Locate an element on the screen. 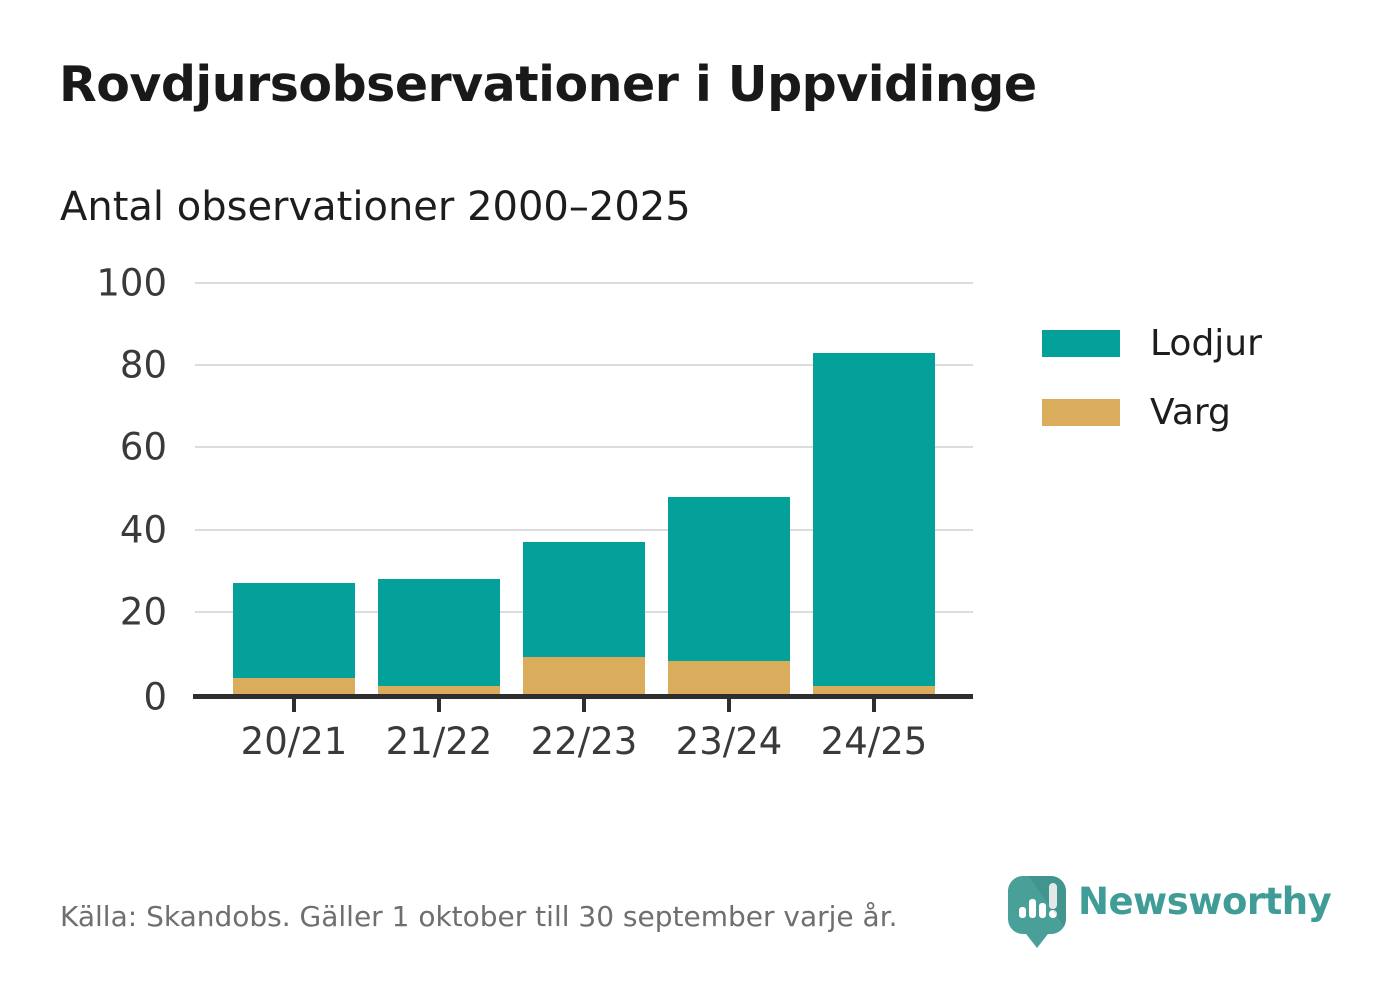 The height and width of the screenshot is (999, 1382). logo-exclamation-icon is located at coordinates (1053, 896).